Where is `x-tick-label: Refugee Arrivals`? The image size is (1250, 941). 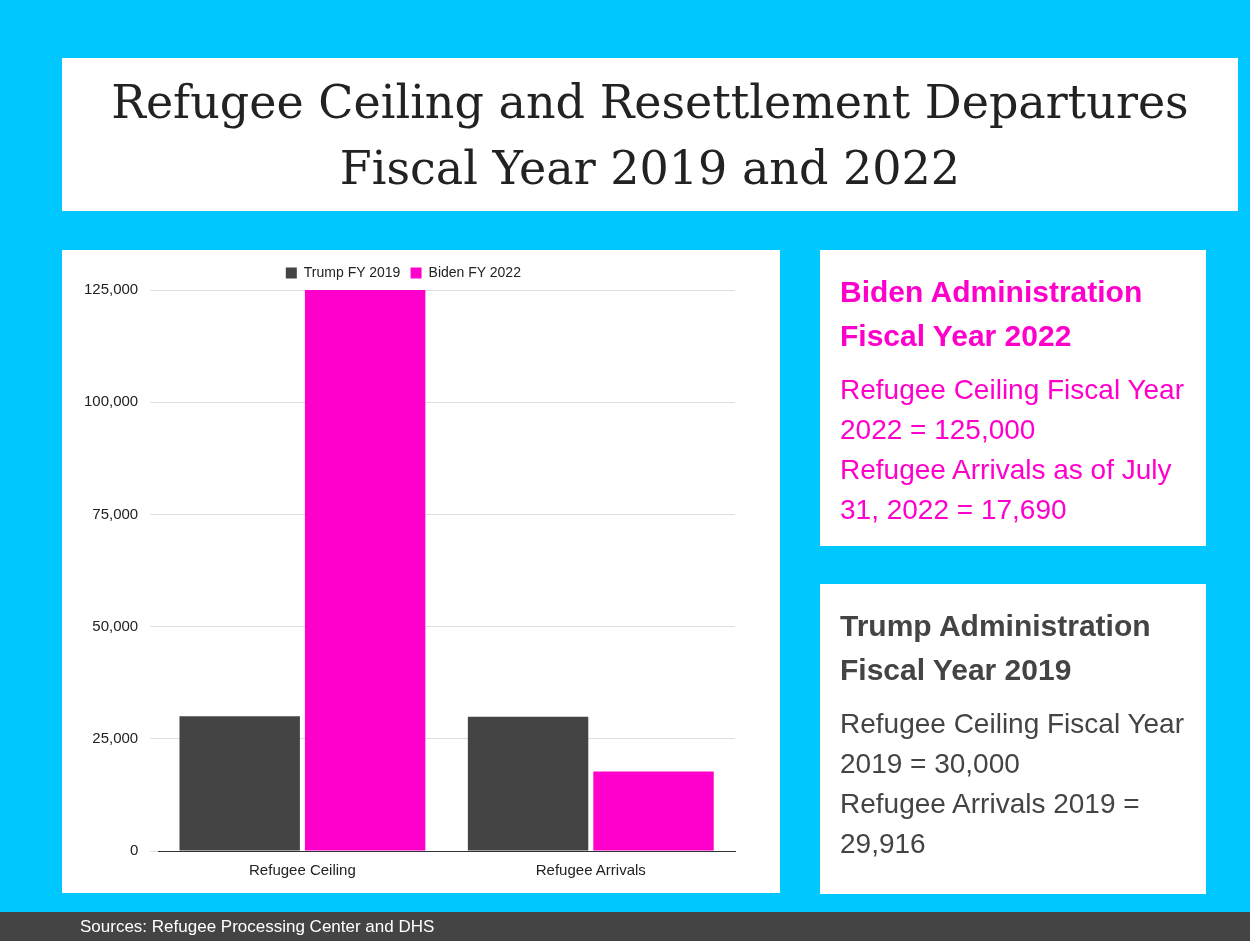 x-tick-label: Refugee Arrivals is located at coordinates (590, 870).